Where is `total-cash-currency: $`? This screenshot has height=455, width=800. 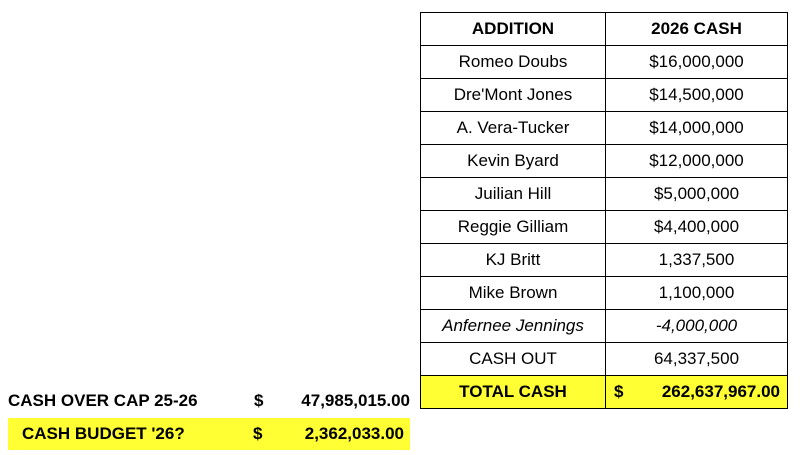 total-cash-currency: $ is located at coordinates (619, 391).